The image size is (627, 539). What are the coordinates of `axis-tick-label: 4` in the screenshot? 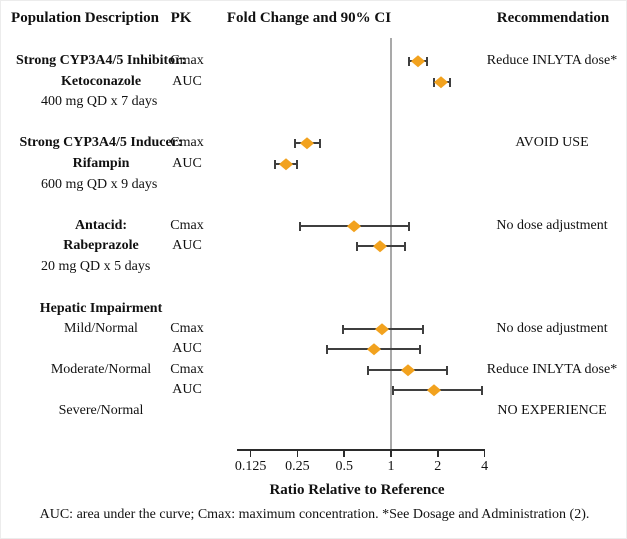 It's located at (485, 466).